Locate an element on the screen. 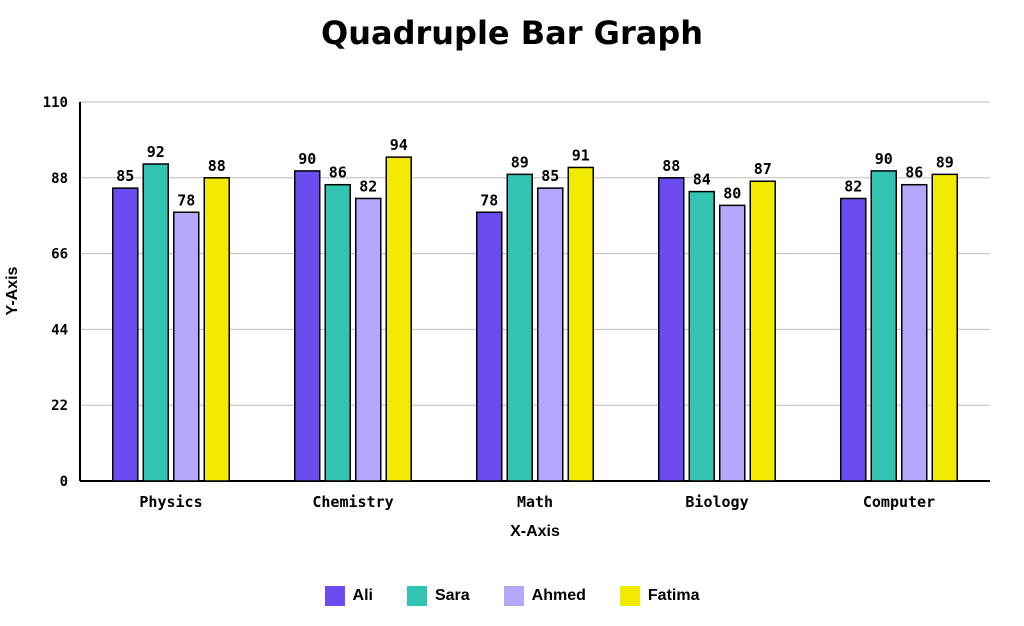 The width and height of the screenshot is (1024, 626). bar-sara-biology is located at coordinates (701, 336).